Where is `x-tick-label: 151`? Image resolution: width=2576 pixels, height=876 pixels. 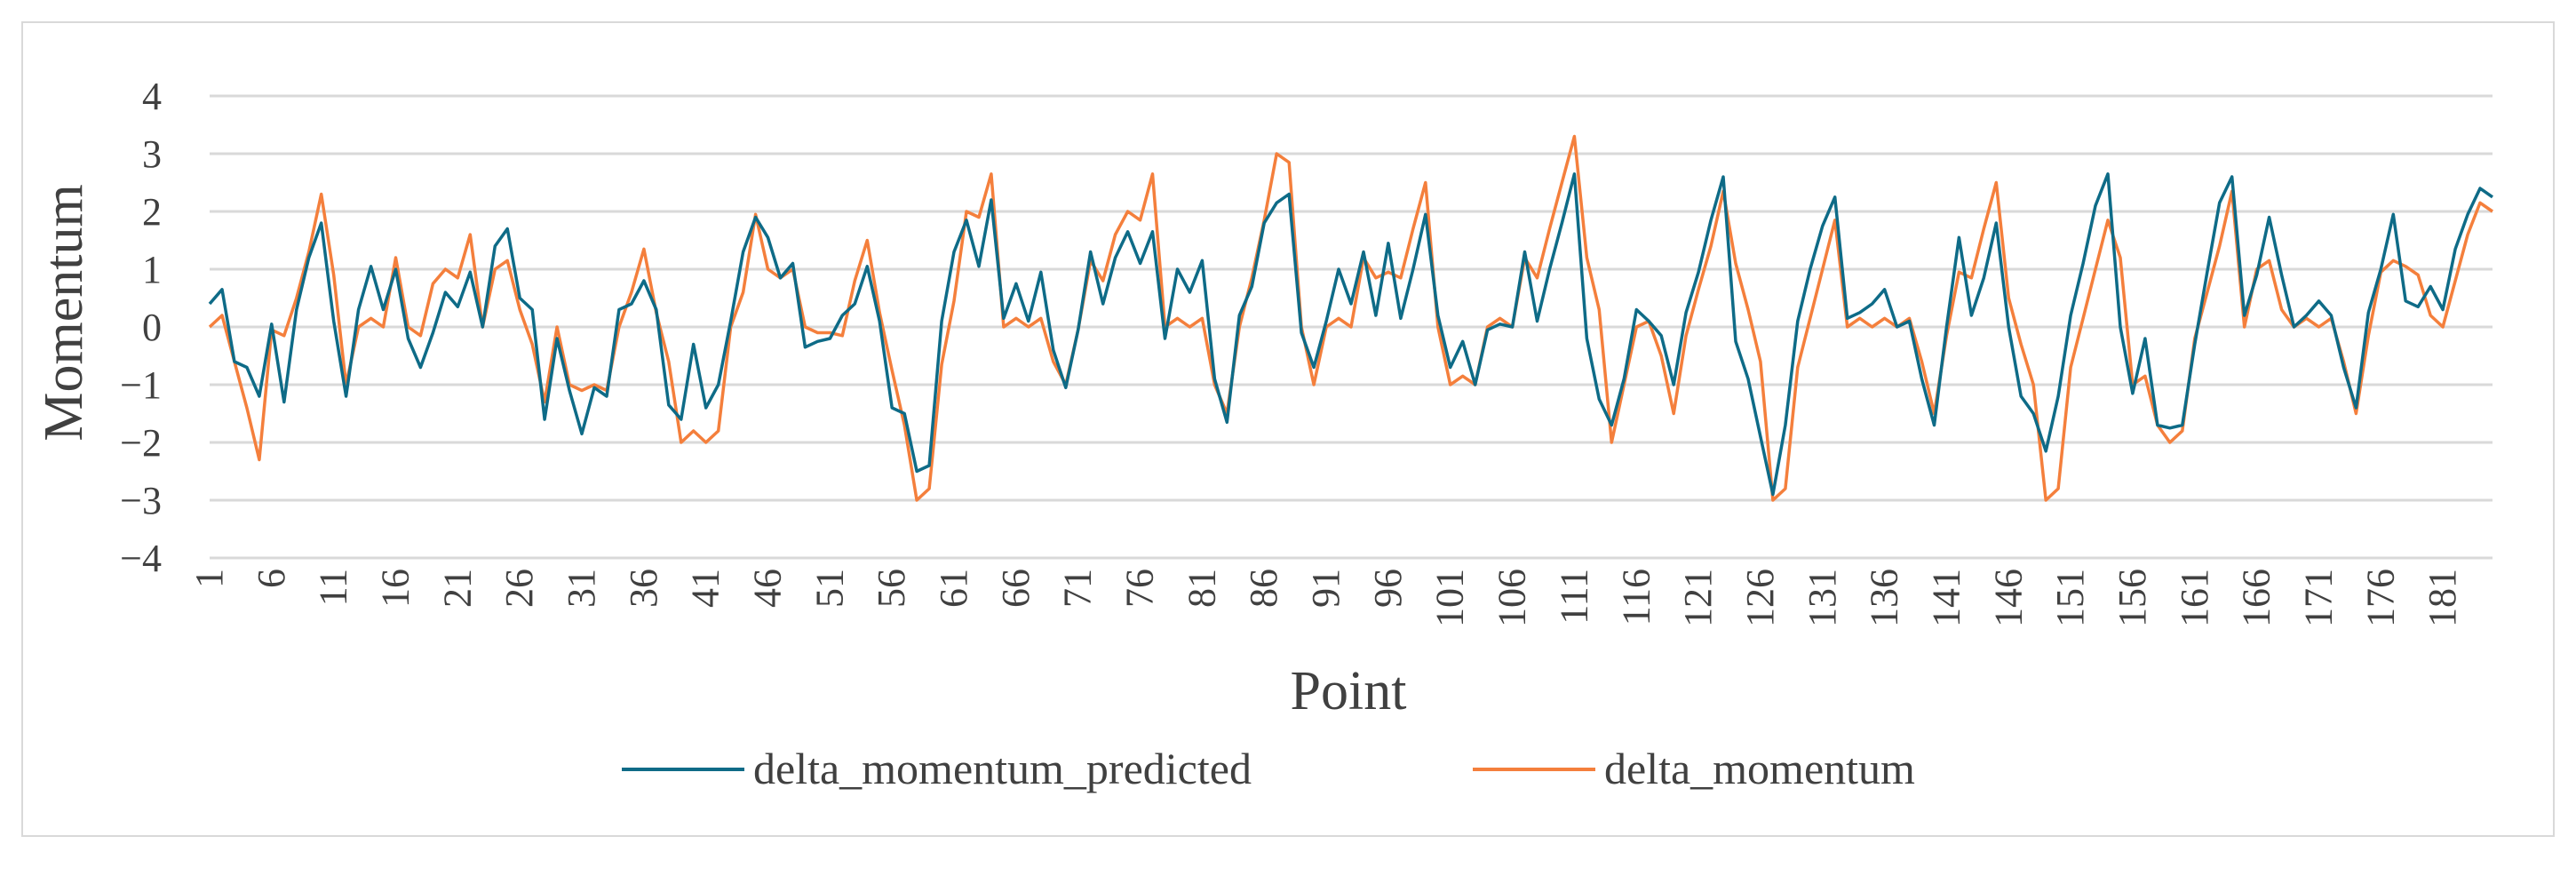 x-tick-label: 151 is located at coordinates (2070, 598).